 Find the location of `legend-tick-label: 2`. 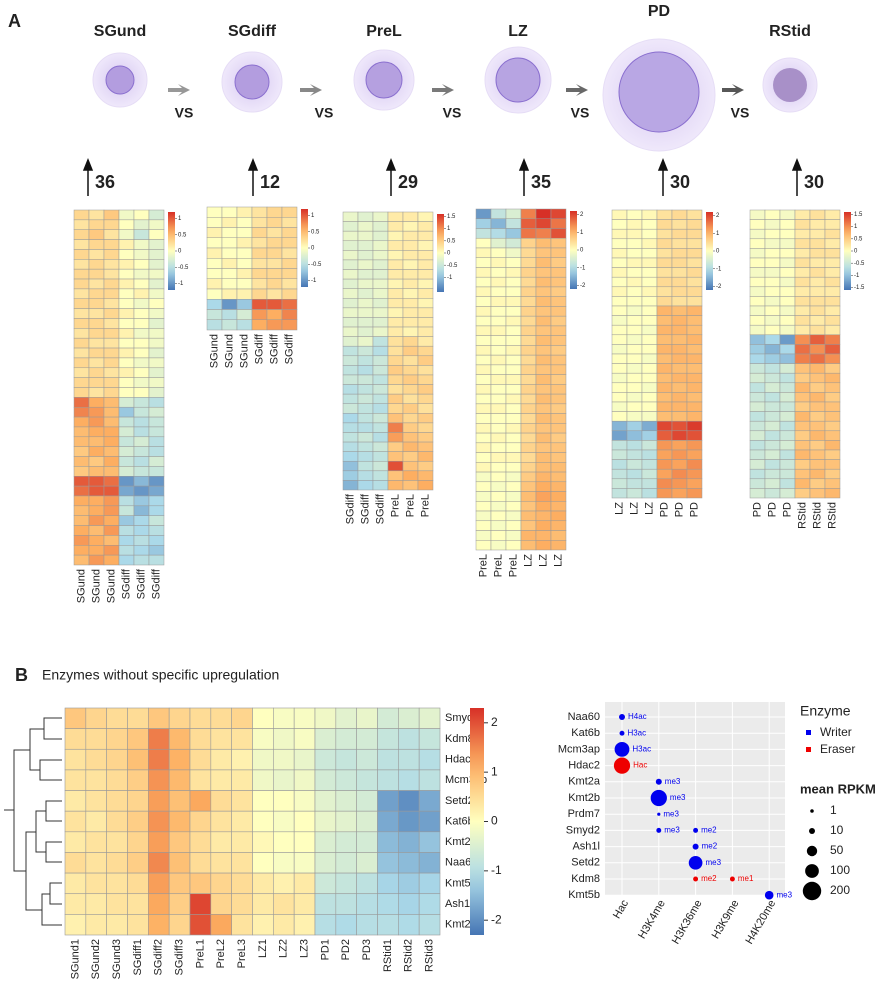

legend-tick-label: 2 is located at coordinates (494, 722).